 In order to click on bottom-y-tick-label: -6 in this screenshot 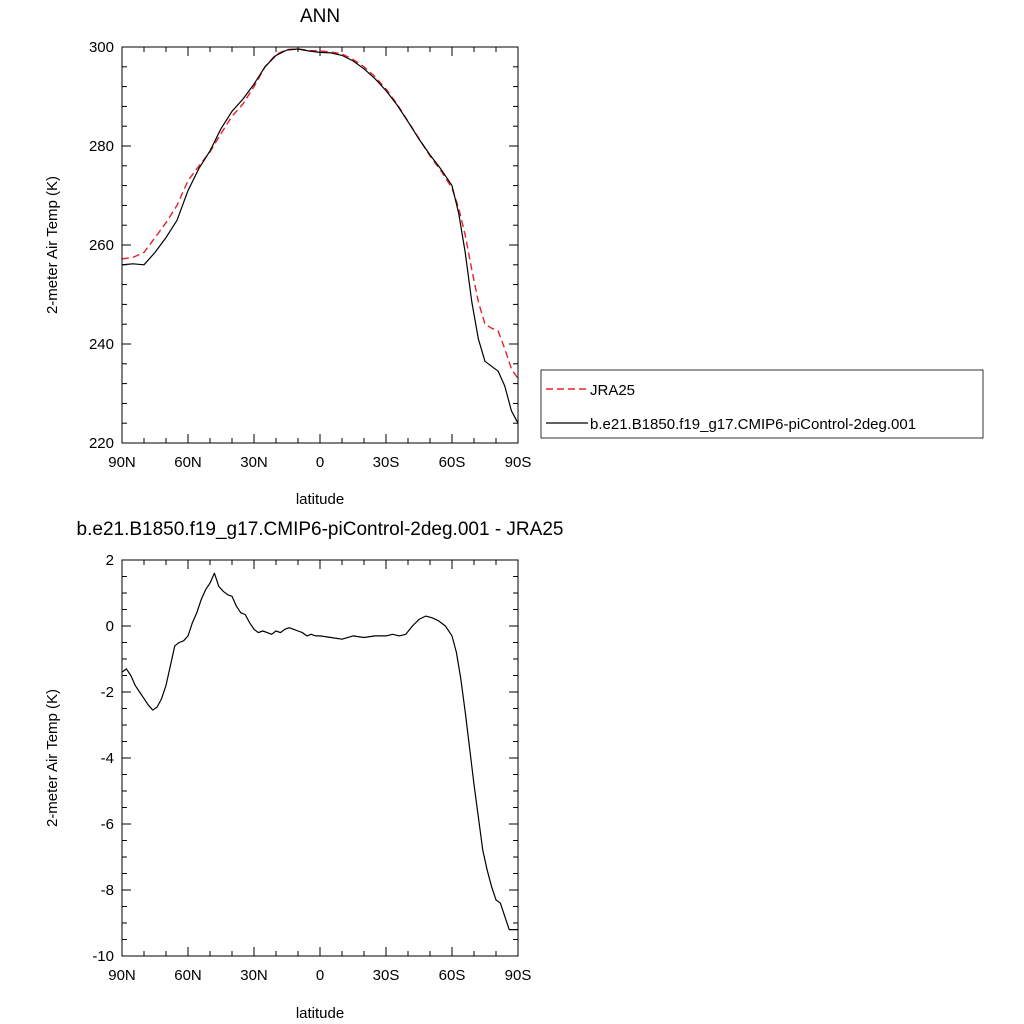, I will do `click(107, 824)`.